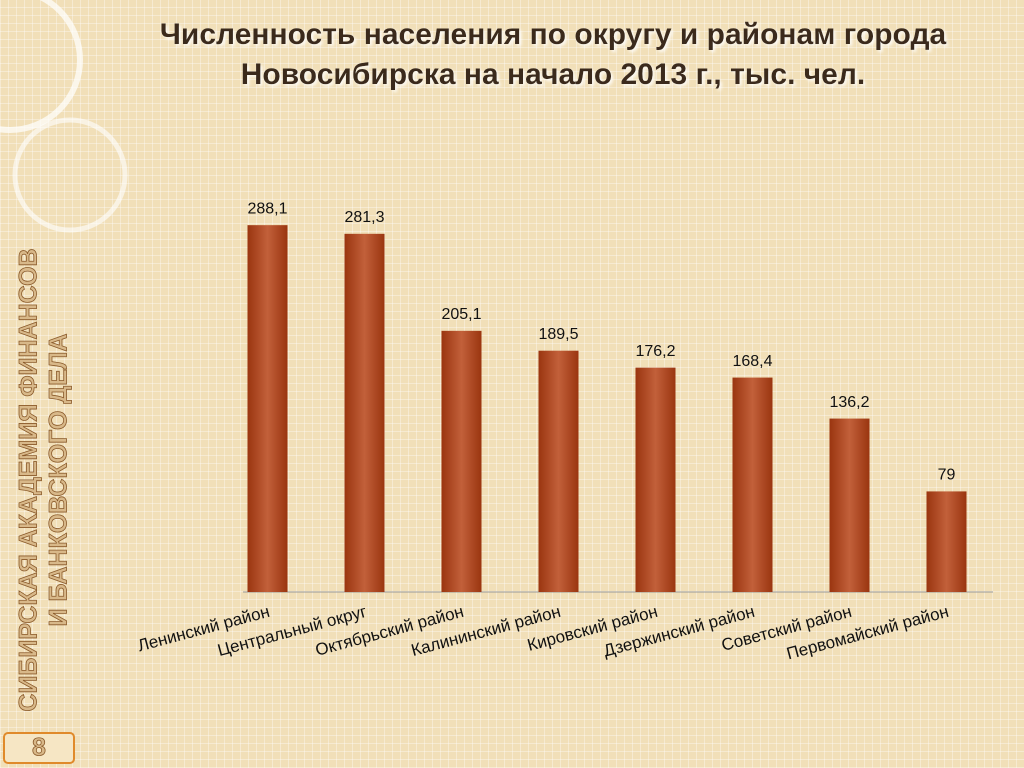 This screenshot has width=1024, height=768. I want to click on value-label: 189,5, so click(558, 334).